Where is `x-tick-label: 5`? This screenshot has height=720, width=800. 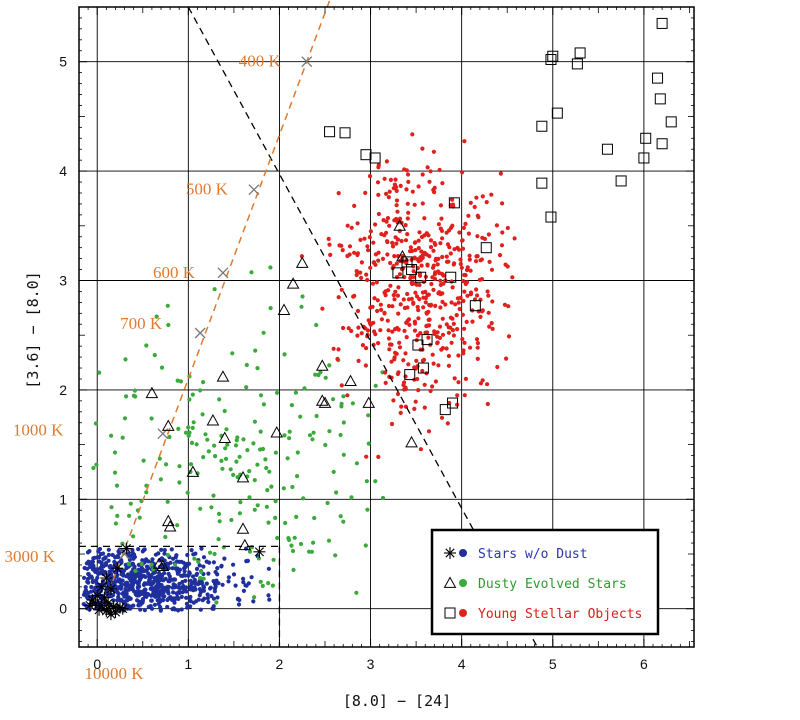 x-tick-label: 5 is located at coordinates (553, 664).